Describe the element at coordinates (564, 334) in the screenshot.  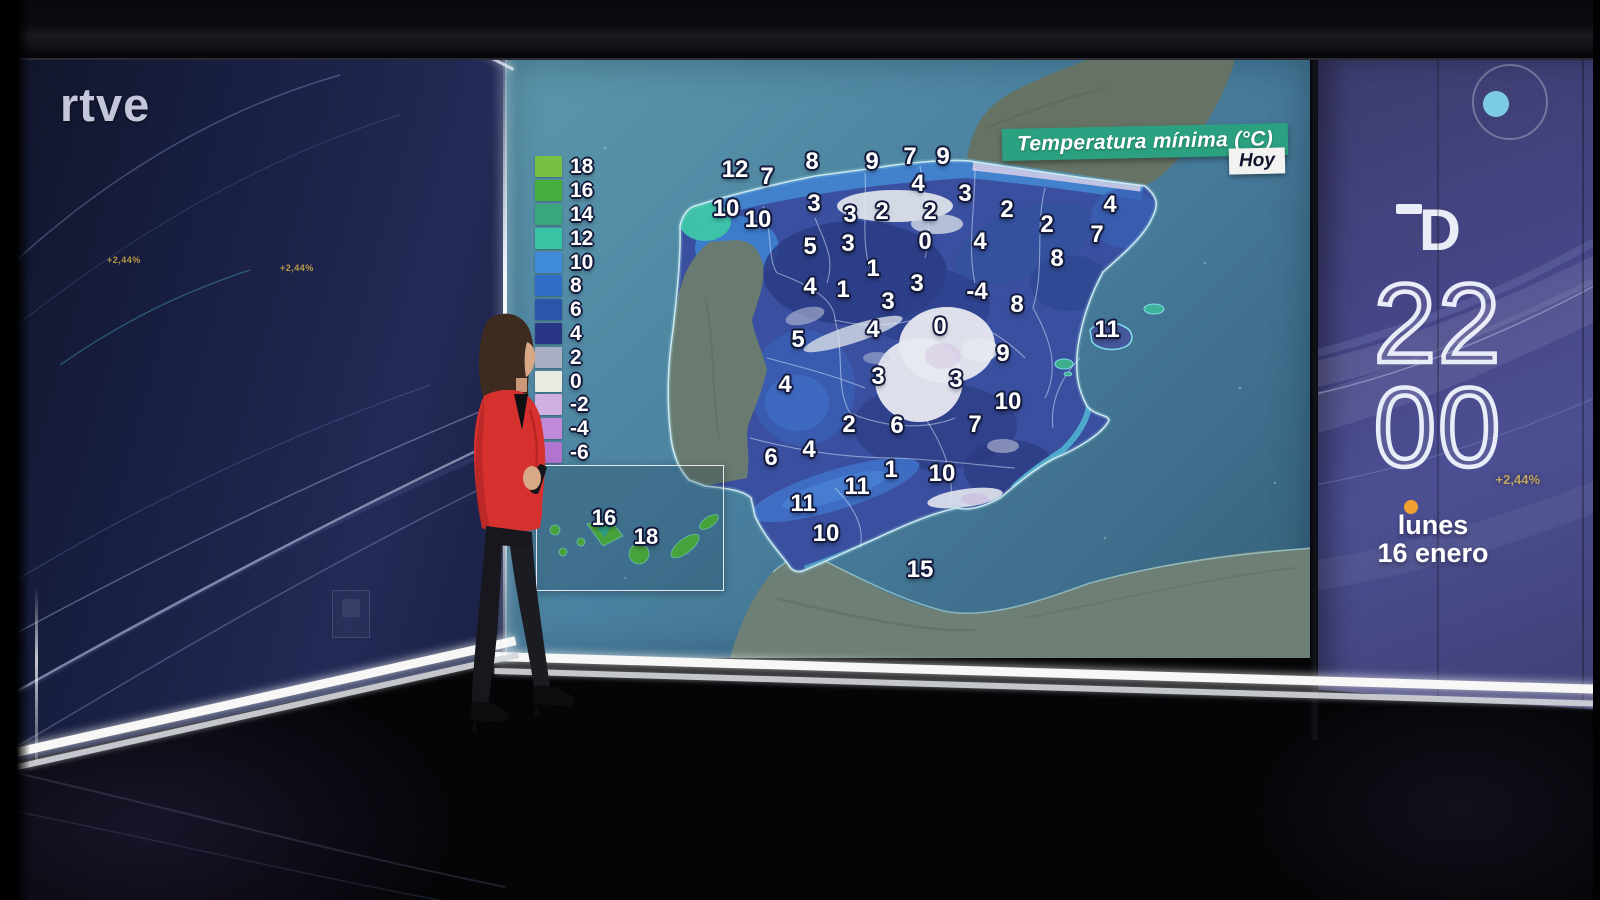
I see `legend-row: 4` at that location.